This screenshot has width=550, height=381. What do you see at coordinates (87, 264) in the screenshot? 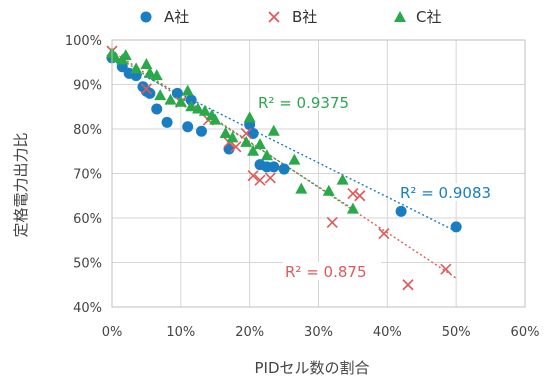
I see `y-tick-label-1: 50%` at bounding box center [87, 264].